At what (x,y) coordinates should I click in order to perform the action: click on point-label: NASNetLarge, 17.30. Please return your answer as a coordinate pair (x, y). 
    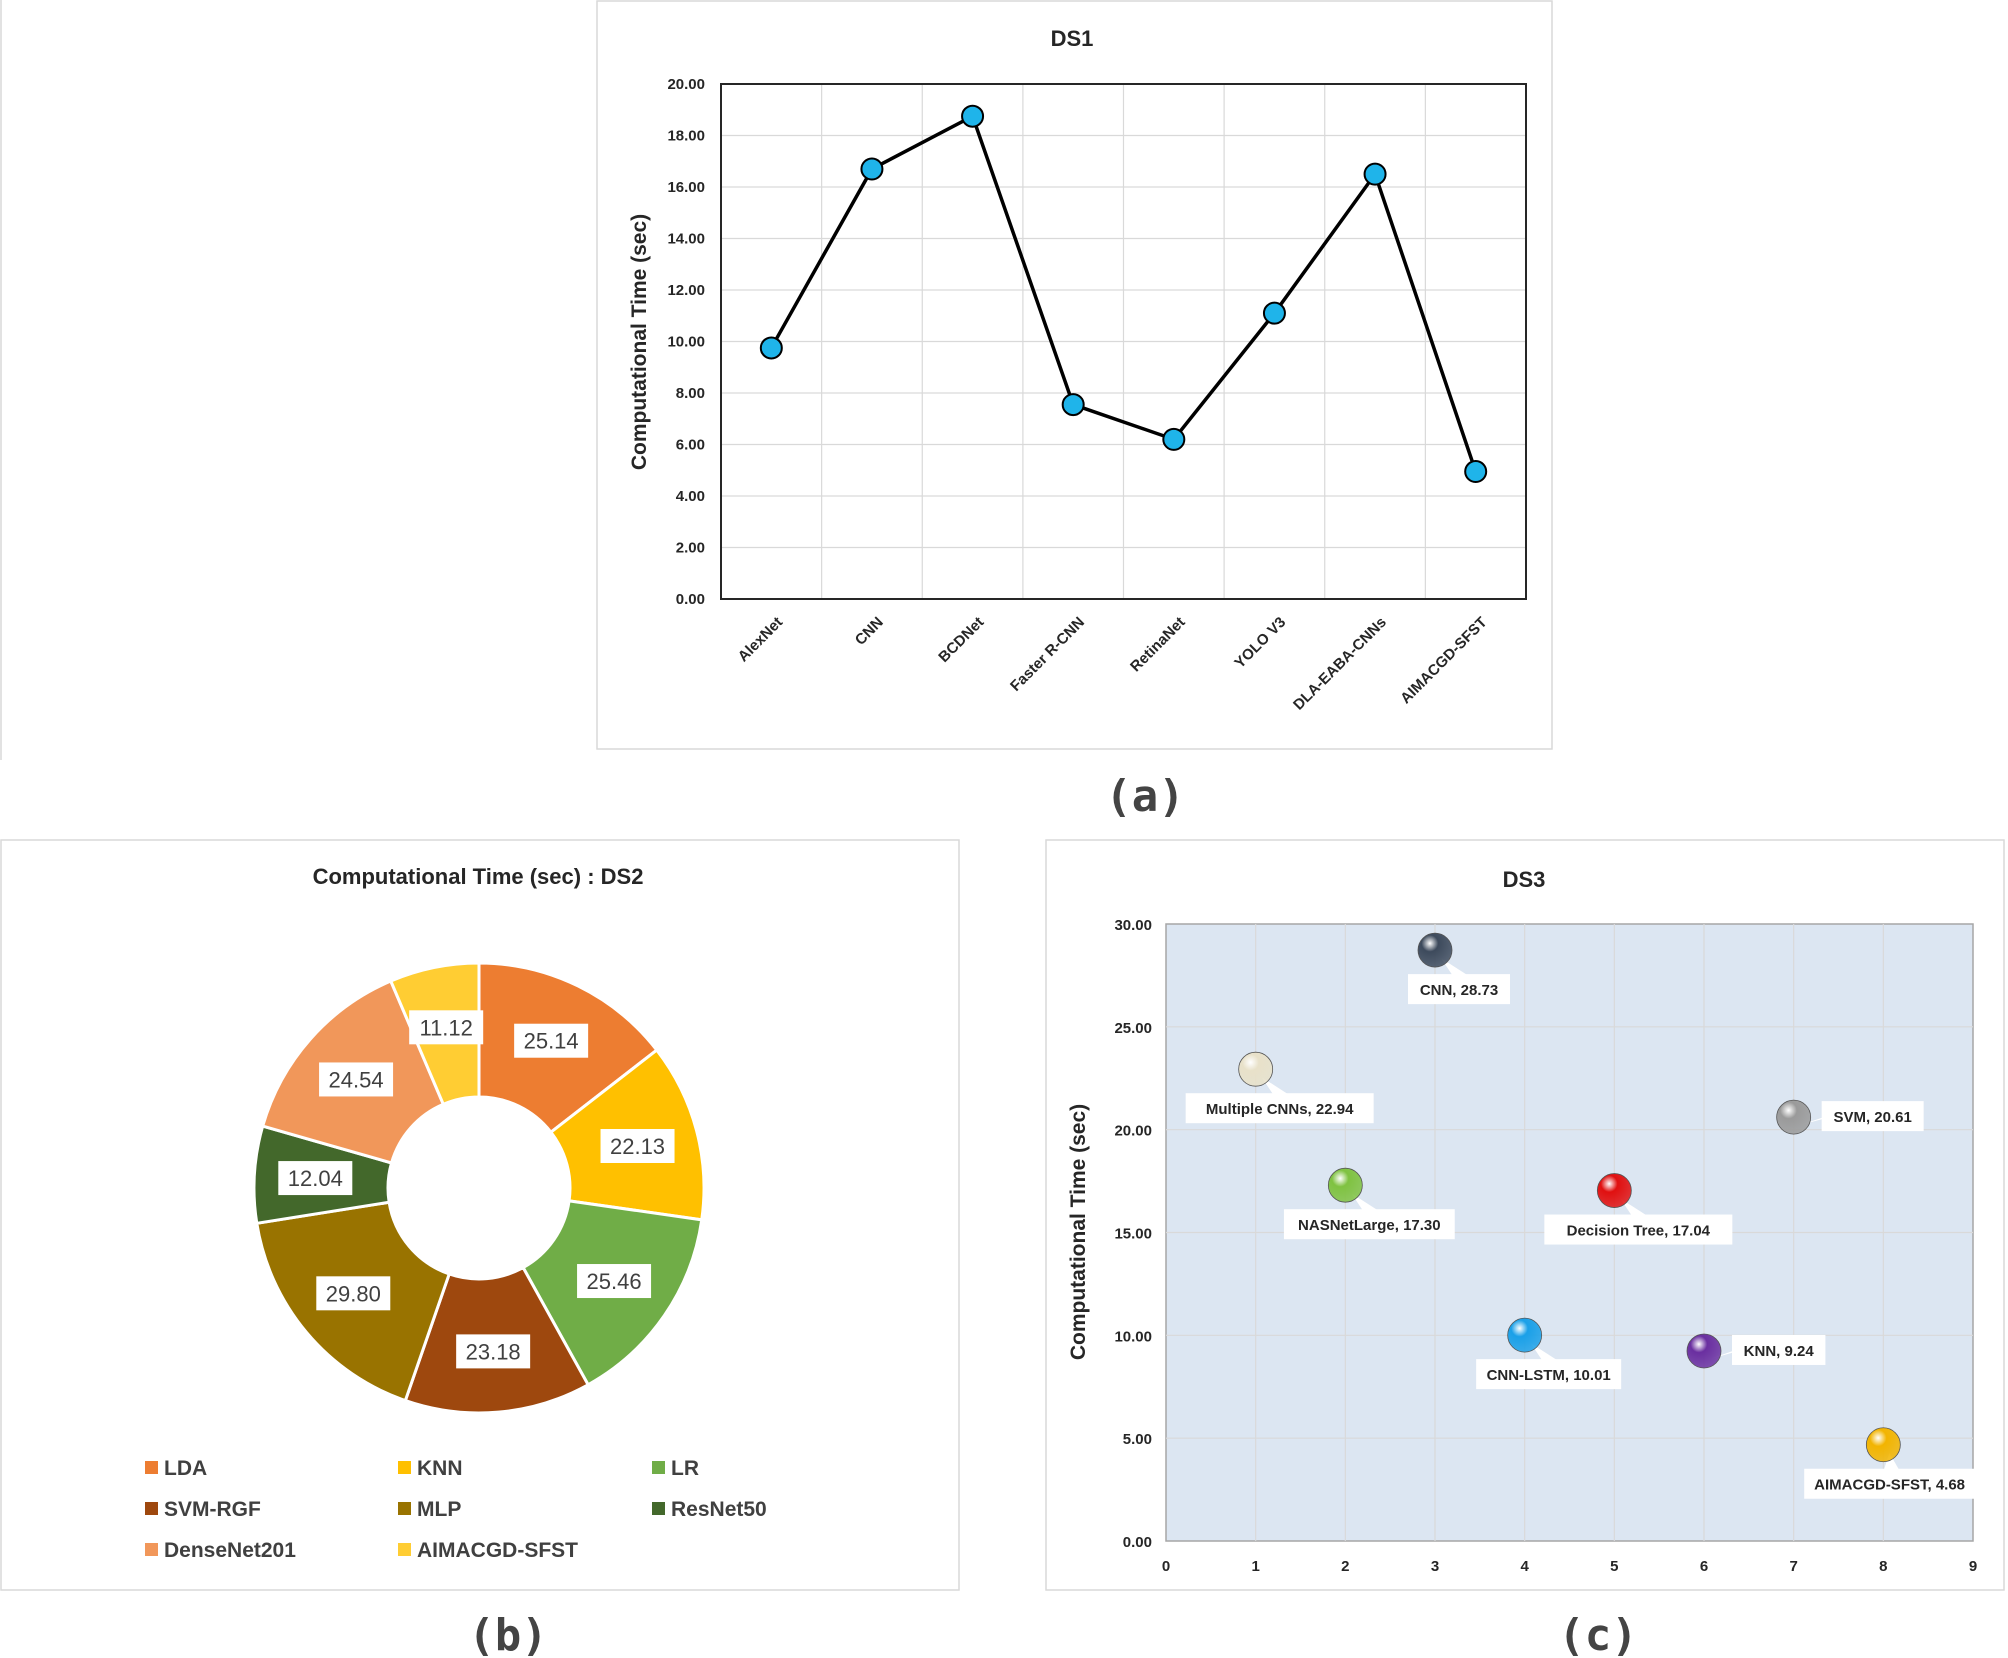
    Looking at the image, I should click on (1369, 1225).